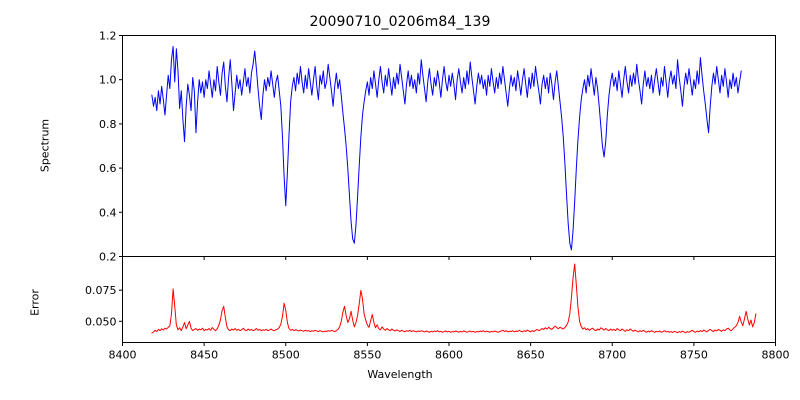 The image size is (800, 400). I want to click on wavelength-axis-label: Wavelength, so click(400, 374).